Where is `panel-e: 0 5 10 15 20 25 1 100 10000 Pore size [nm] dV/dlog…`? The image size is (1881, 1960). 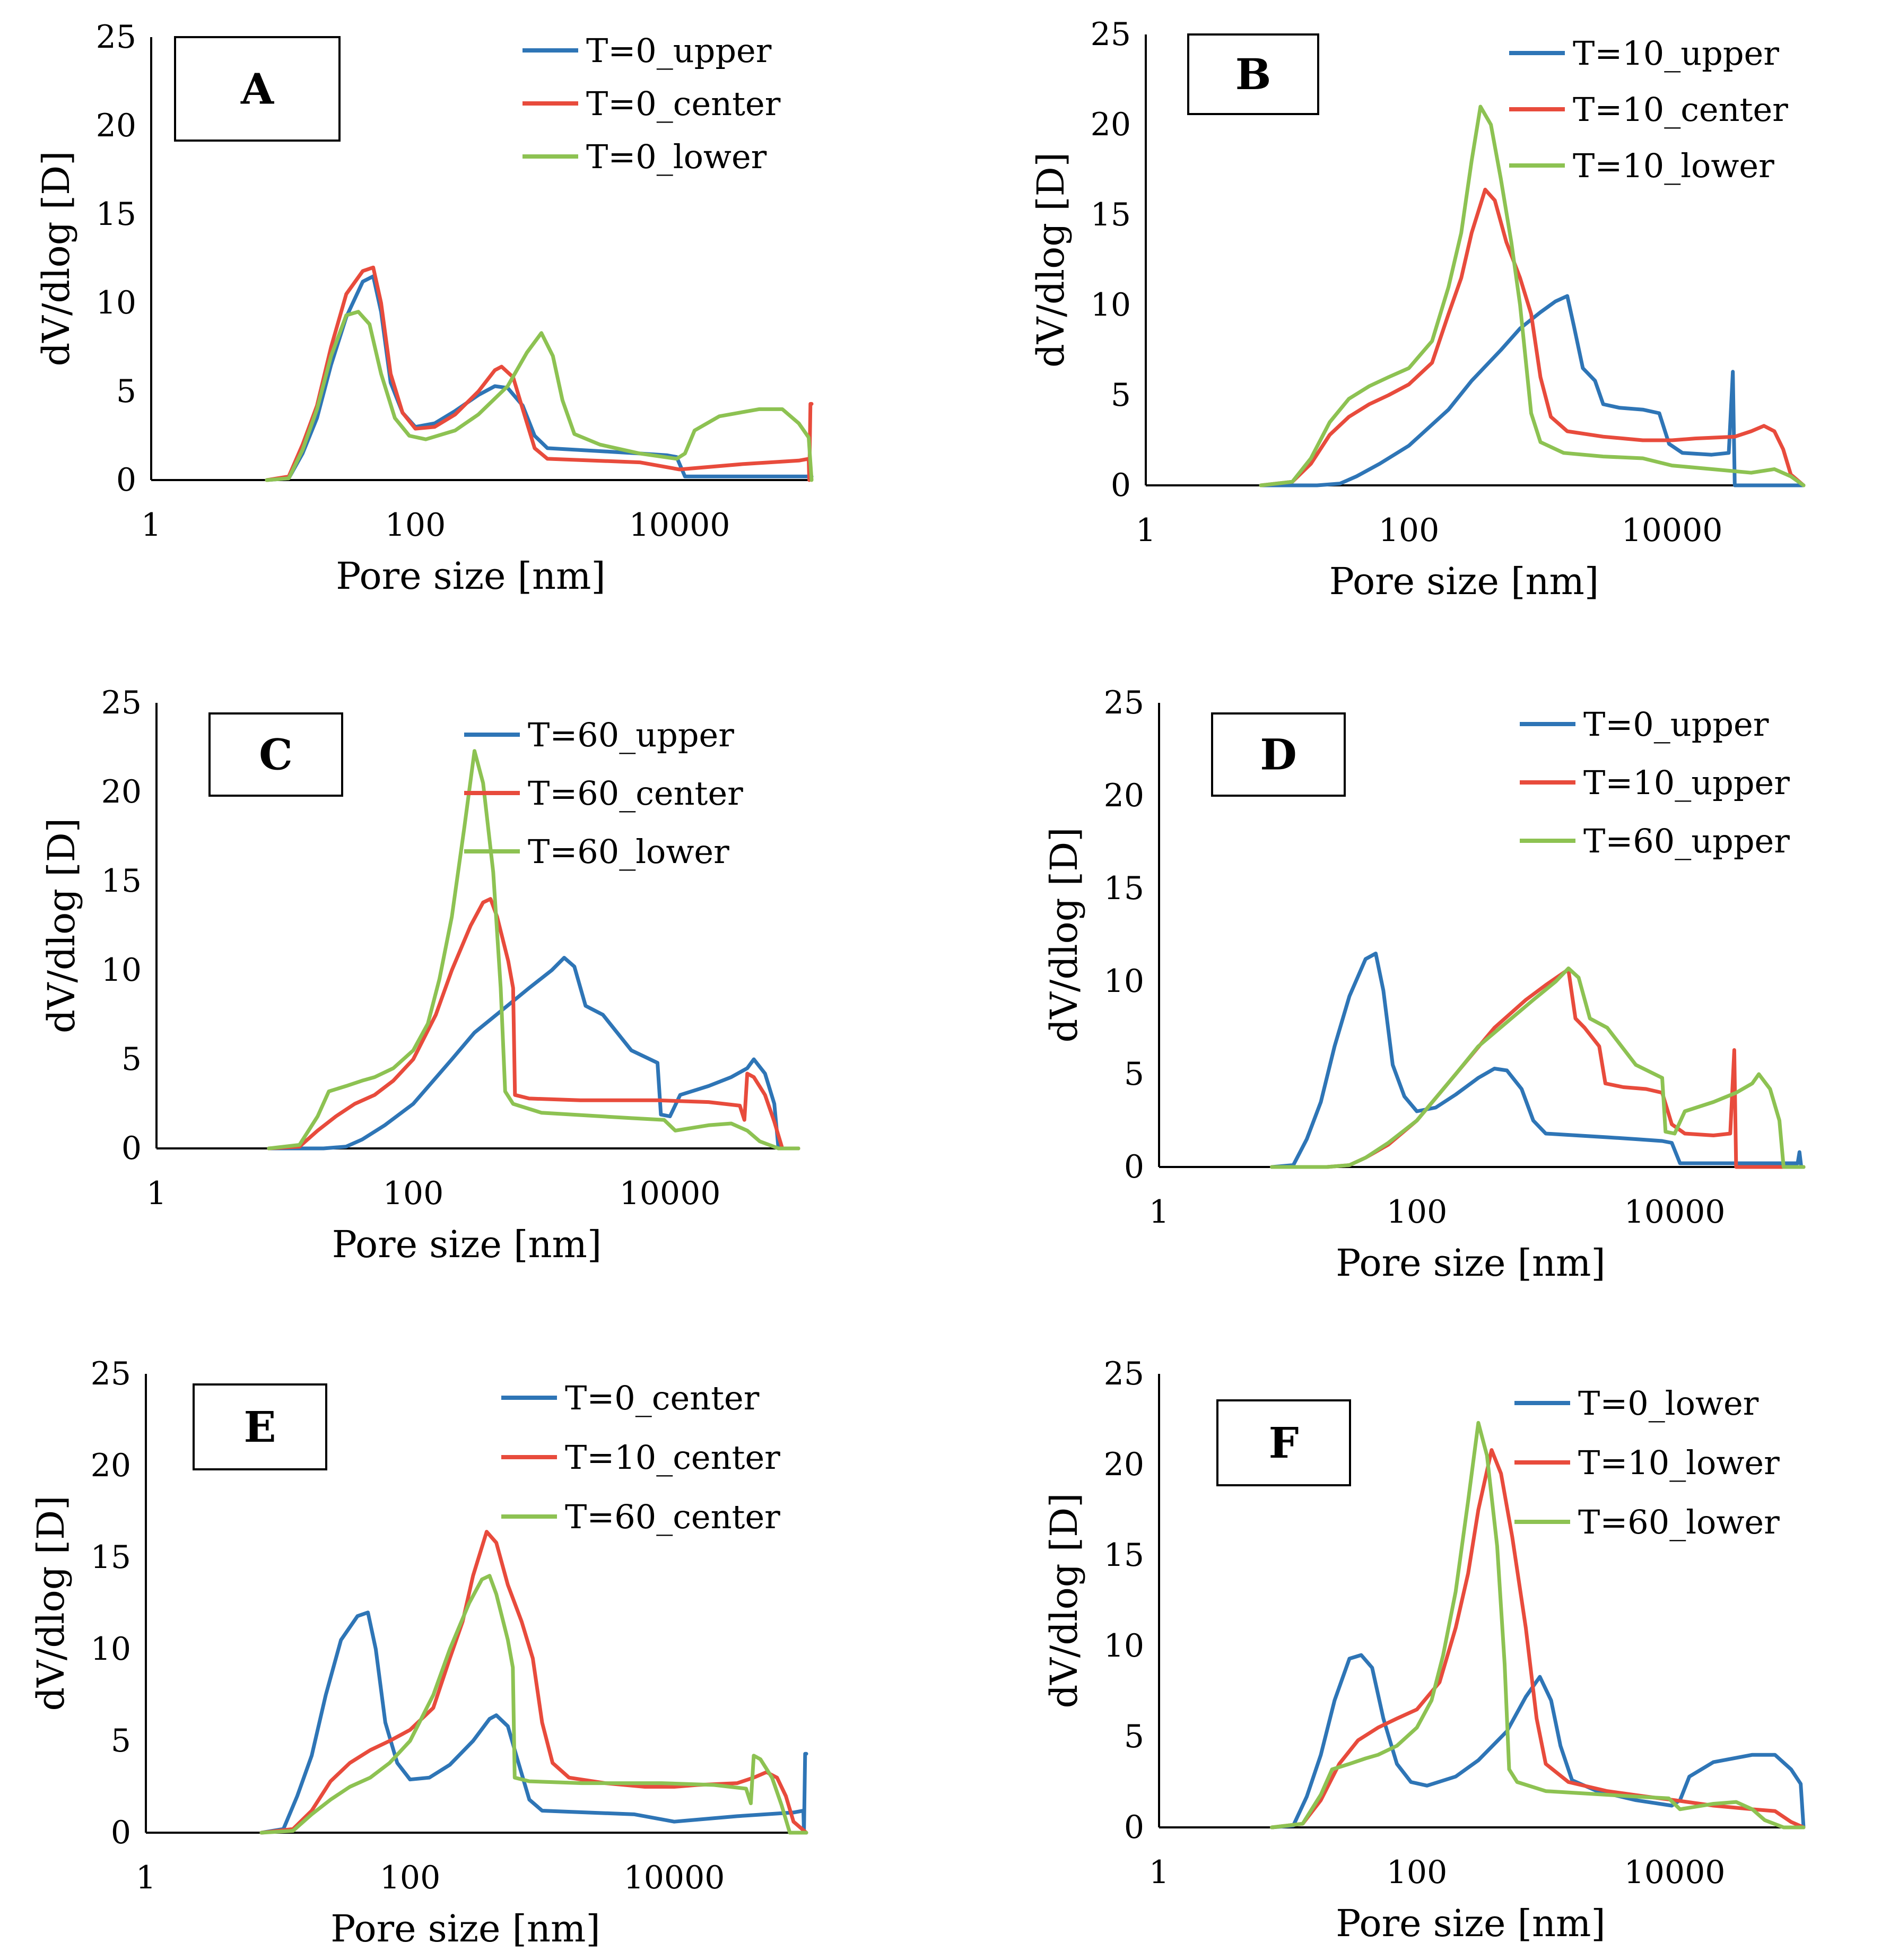 panel-e: 0 5 10 15 20 25 1 100 10000 Pore size [nm] dV/dlog… is located at coordinates (418, 1652).